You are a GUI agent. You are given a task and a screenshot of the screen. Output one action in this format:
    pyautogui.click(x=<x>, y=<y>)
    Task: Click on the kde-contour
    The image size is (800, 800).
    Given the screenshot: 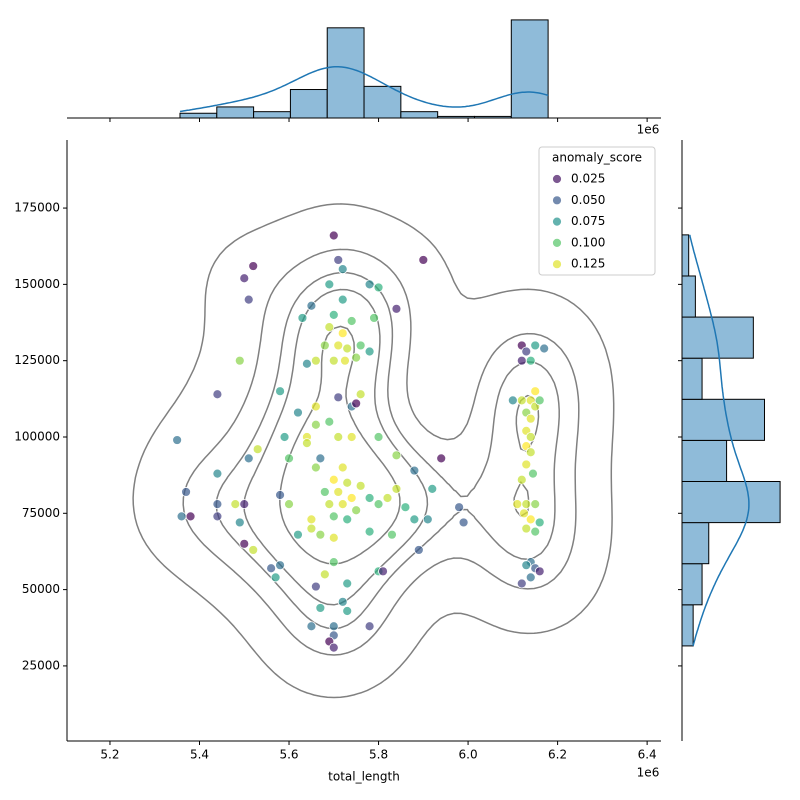 What is the action you would take?
    pyautogui.click(x=391, y=447)
    